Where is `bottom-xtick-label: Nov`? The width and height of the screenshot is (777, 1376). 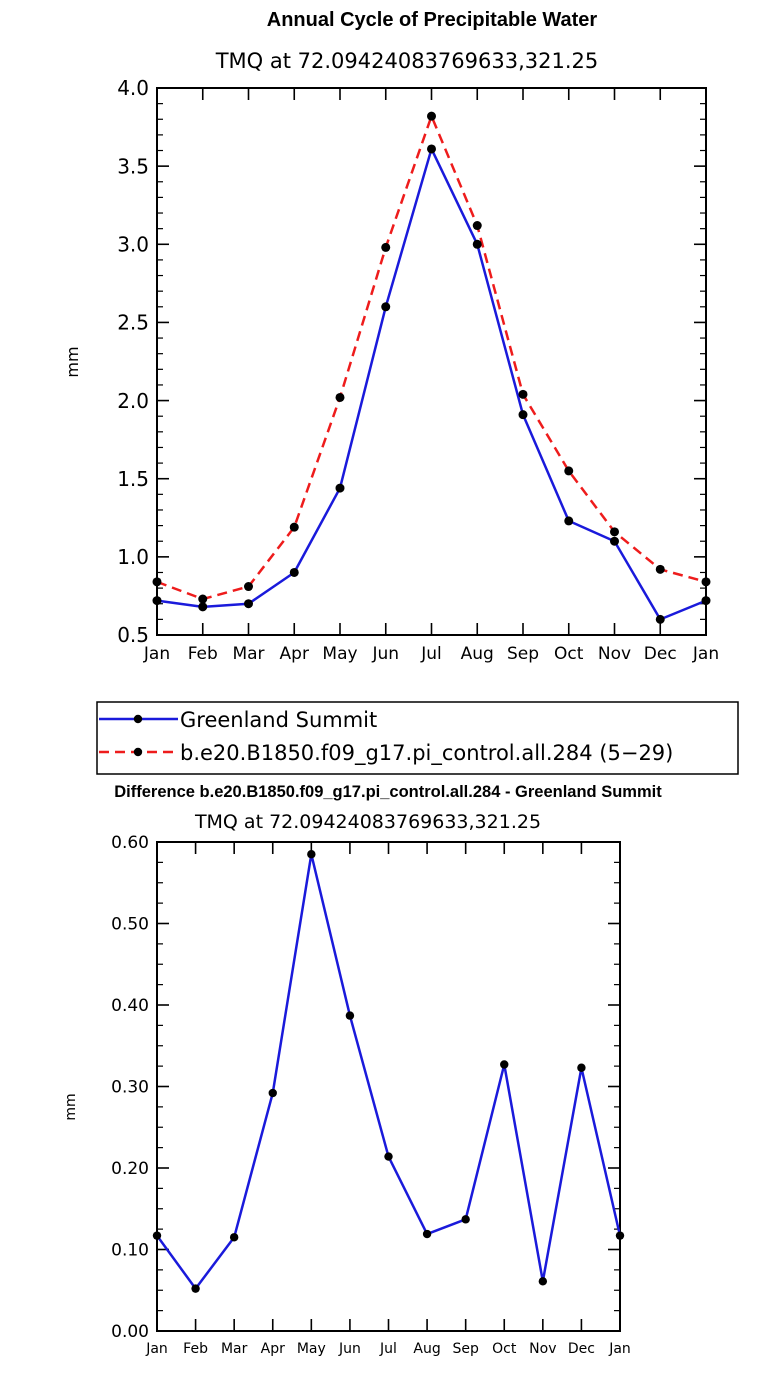 bottom-xtick-label: Nov is located at coordinates (542, 1349).